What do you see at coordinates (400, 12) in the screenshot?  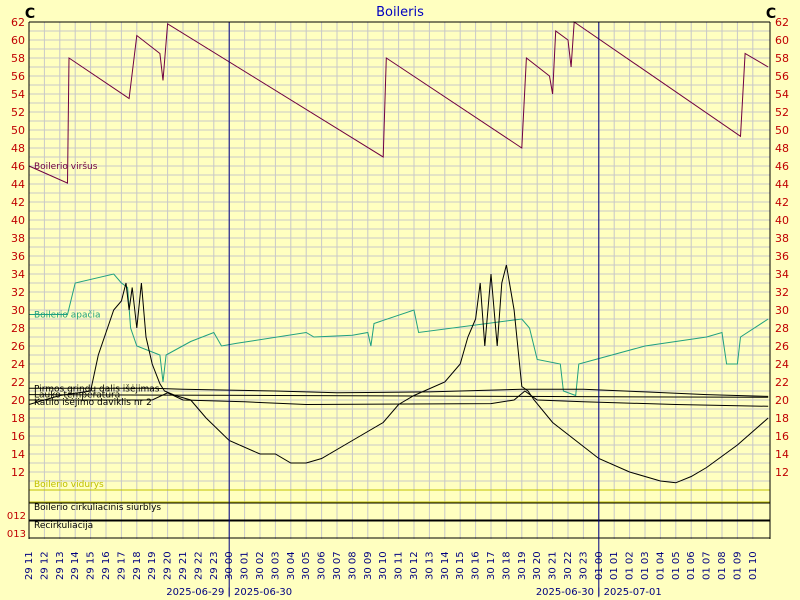 I see `chart-title: Boileris` at bounding box center [400, 12].